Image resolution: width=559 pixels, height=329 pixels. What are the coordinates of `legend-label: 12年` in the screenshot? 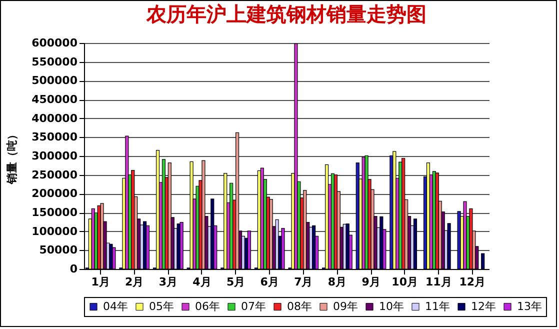 It's located at (483, 306).